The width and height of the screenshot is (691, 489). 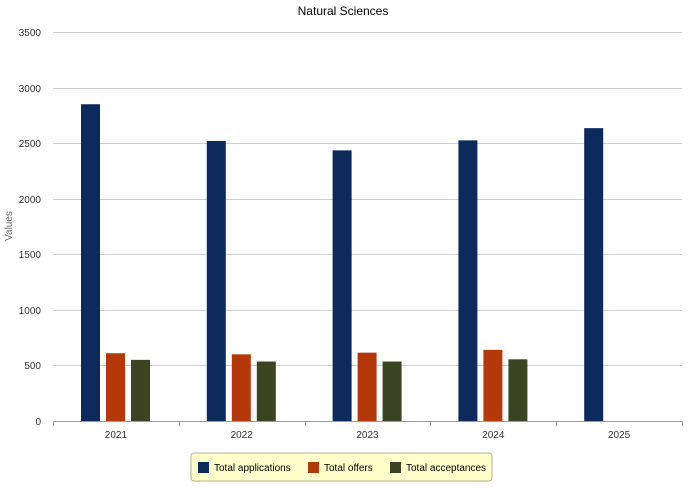 I want to click on x-tick-label: 2021, so click(x=116, y=435).